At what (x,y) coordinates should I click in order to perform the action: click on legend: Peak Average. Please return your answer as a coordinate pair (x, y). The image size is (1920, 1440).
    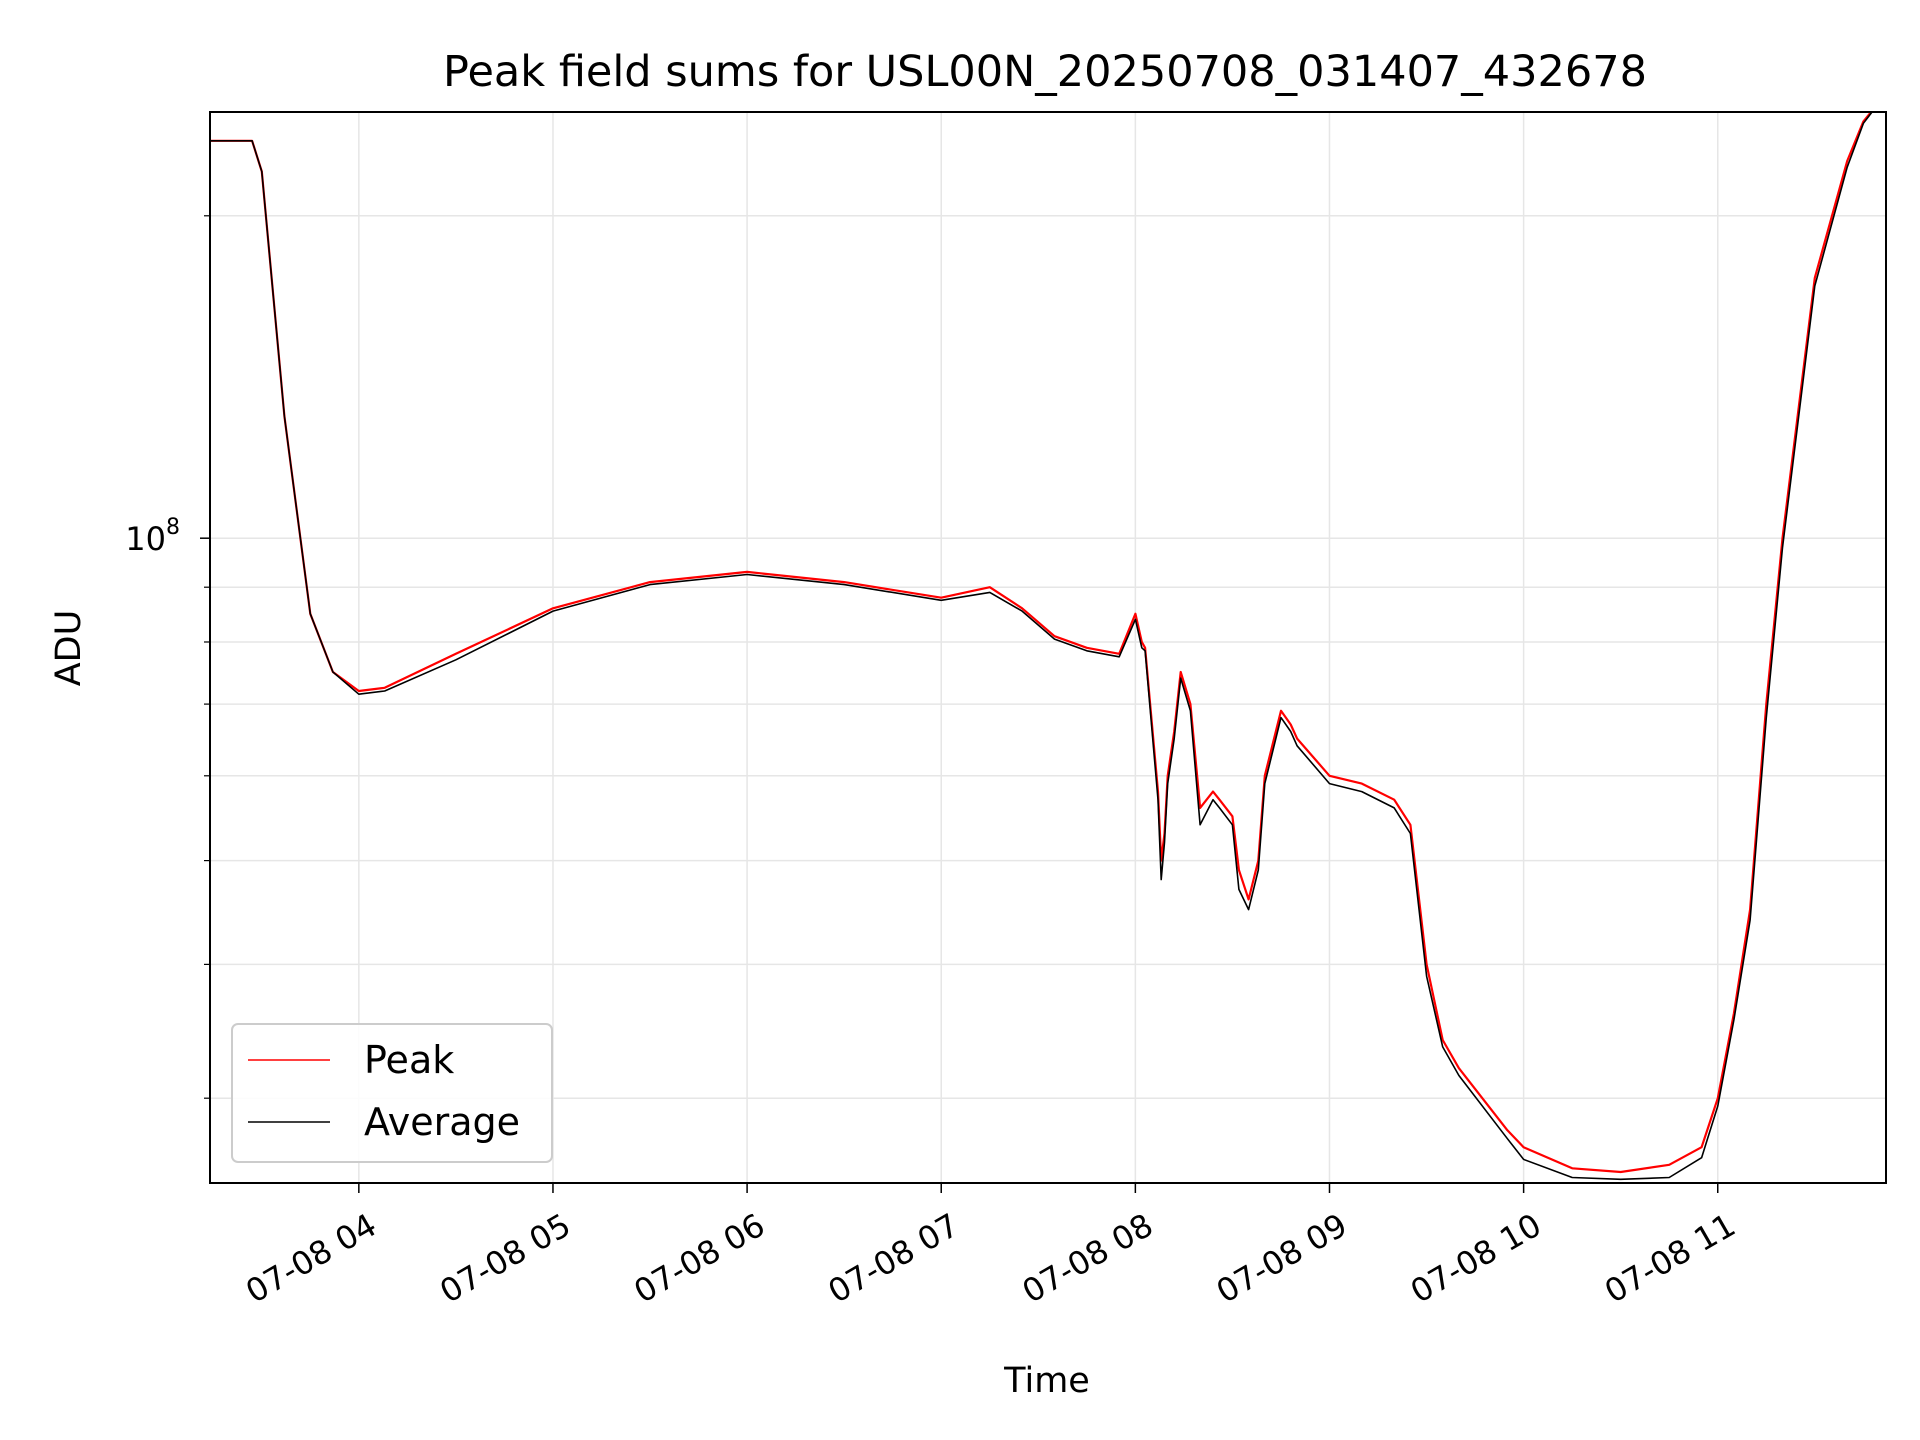
    Looking at the image, I should click on (392, 1093).